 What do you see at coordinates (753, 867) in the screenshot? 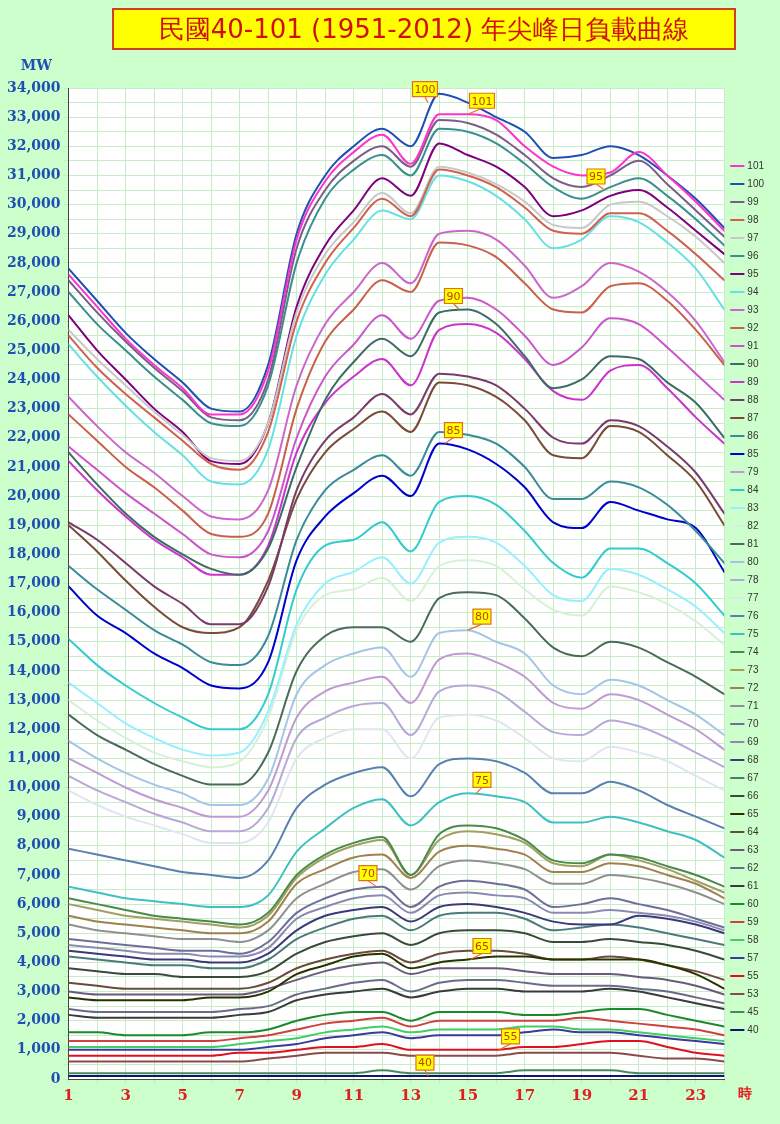
I see `legend-label: 62` at bounding box center [753, 867].